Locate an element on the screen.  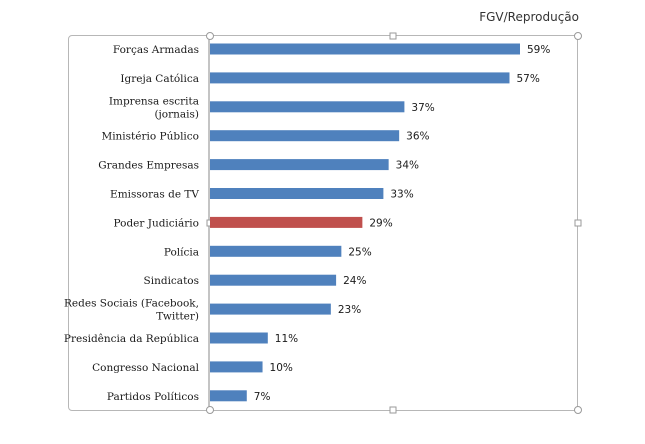
value-label-4: 34% is located at coordinates (407, 166).